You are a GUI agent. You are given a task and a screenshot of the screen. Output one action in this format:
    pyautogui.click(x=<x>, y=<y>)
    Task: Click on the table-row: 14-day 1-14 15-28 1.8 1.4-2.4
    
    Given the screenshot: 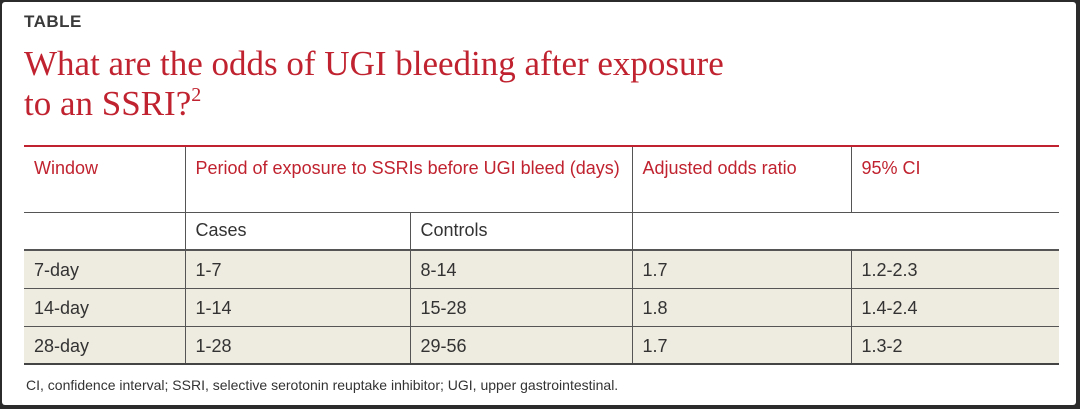 What is the action you would take?
    pyautogui.click(x=541, y=307)
    